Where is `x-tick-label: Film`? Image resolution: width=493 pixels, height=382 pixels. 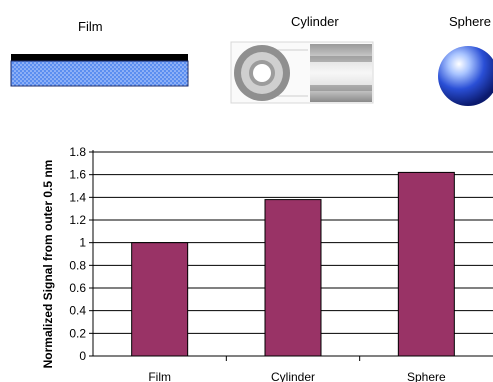 x-tick-label: Film is located at coordinates (159, 376).